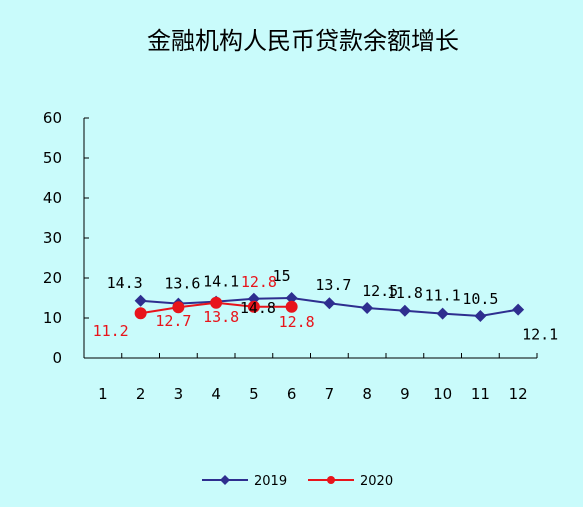 Image resolution: width=583 pixels, height=507 pixels. What do you see at coordinates (254, 394) in the screenshot?
I see `x-tick-label: 5` at bounding box center [254, 394].